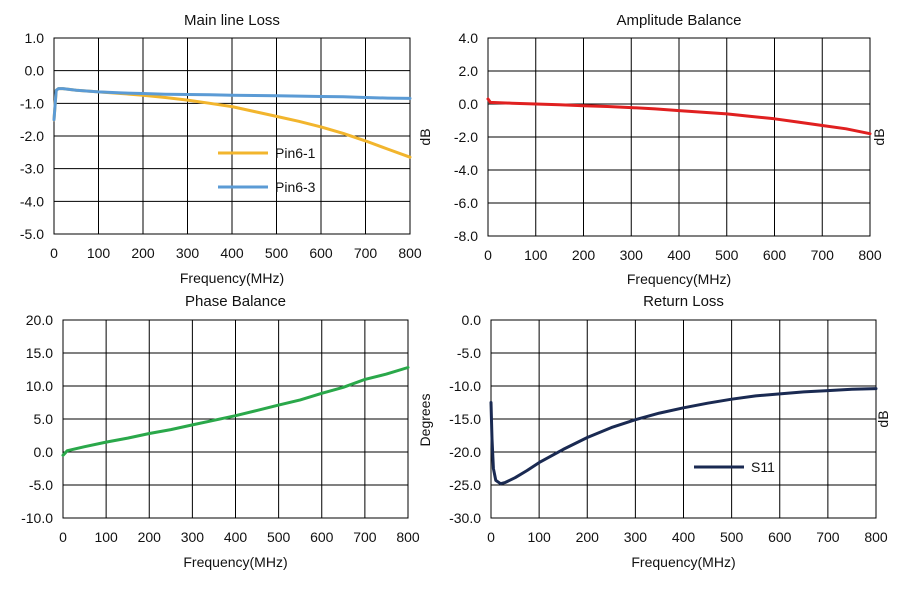 The width and height of the screenshot is (916, 589). What do you see at coordinates (35, 38) in the screenshot?
I see `y-tick-label: 1.0` at bounding box center [35, 38].